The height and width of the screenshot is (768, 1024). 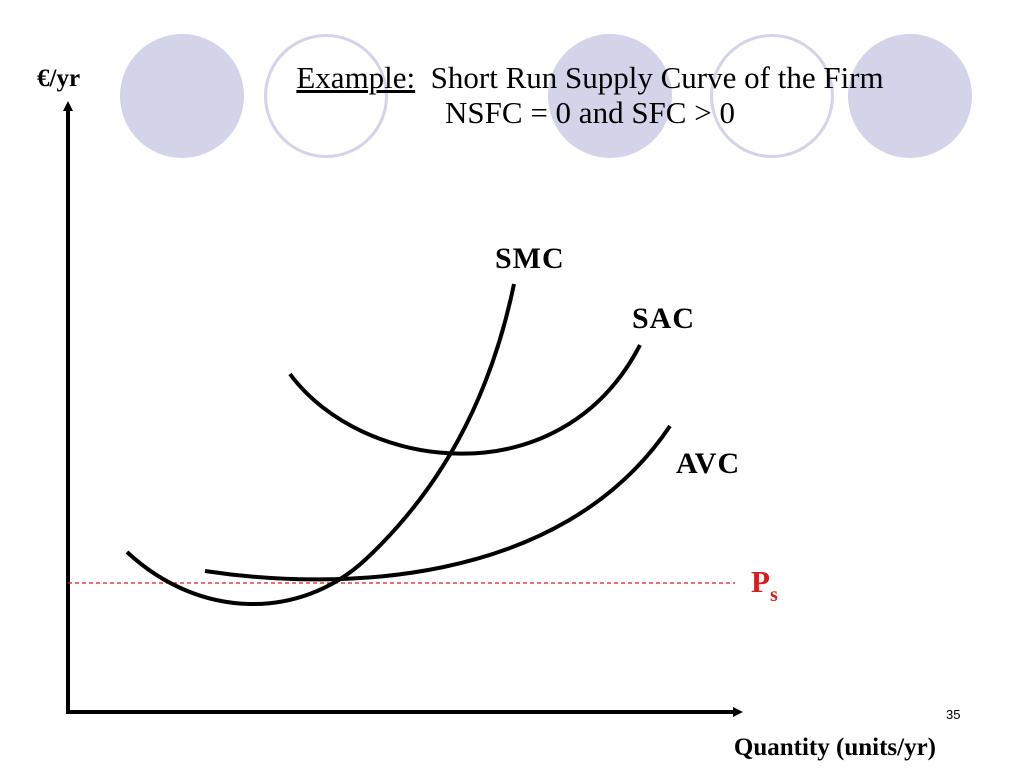 I want to click on price-label-main: P, so click(x=760, y=581).